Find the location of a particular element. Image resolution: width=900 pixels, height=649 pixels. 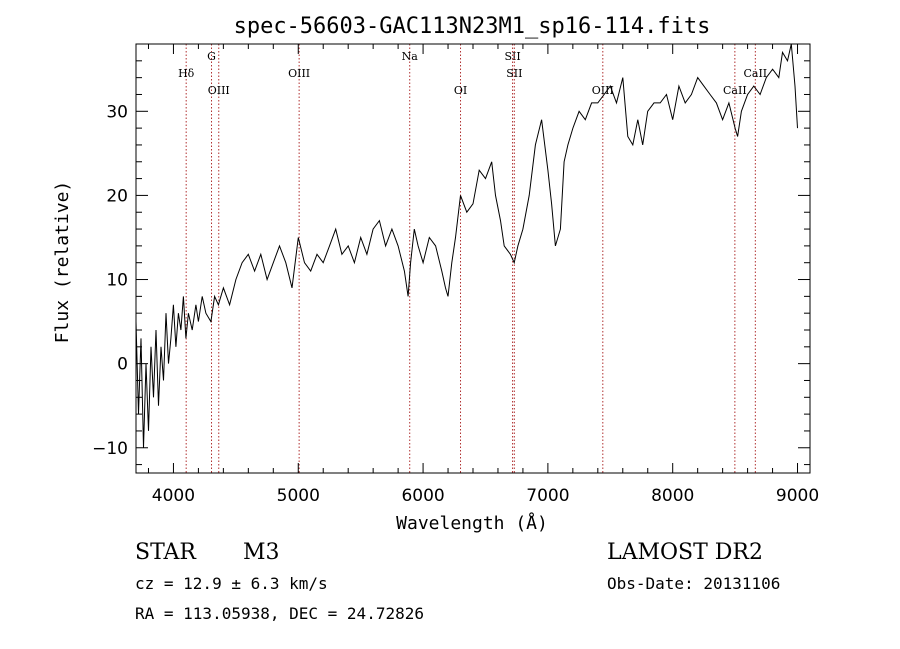

spectral-line-label: G is located at coordinates (211, 56).